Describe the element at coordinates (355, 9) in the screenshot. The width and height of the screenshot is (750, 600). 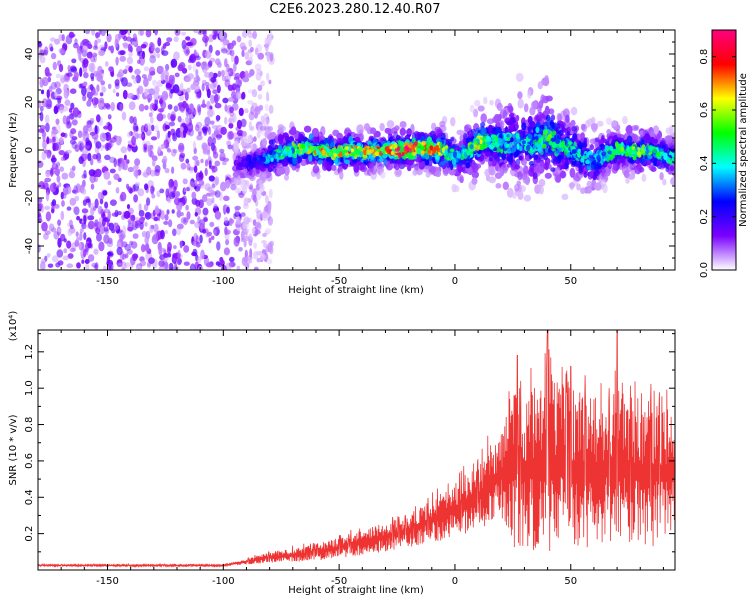
I see `figure-title: C2E6.2023.280.12.40.R07` at that location.